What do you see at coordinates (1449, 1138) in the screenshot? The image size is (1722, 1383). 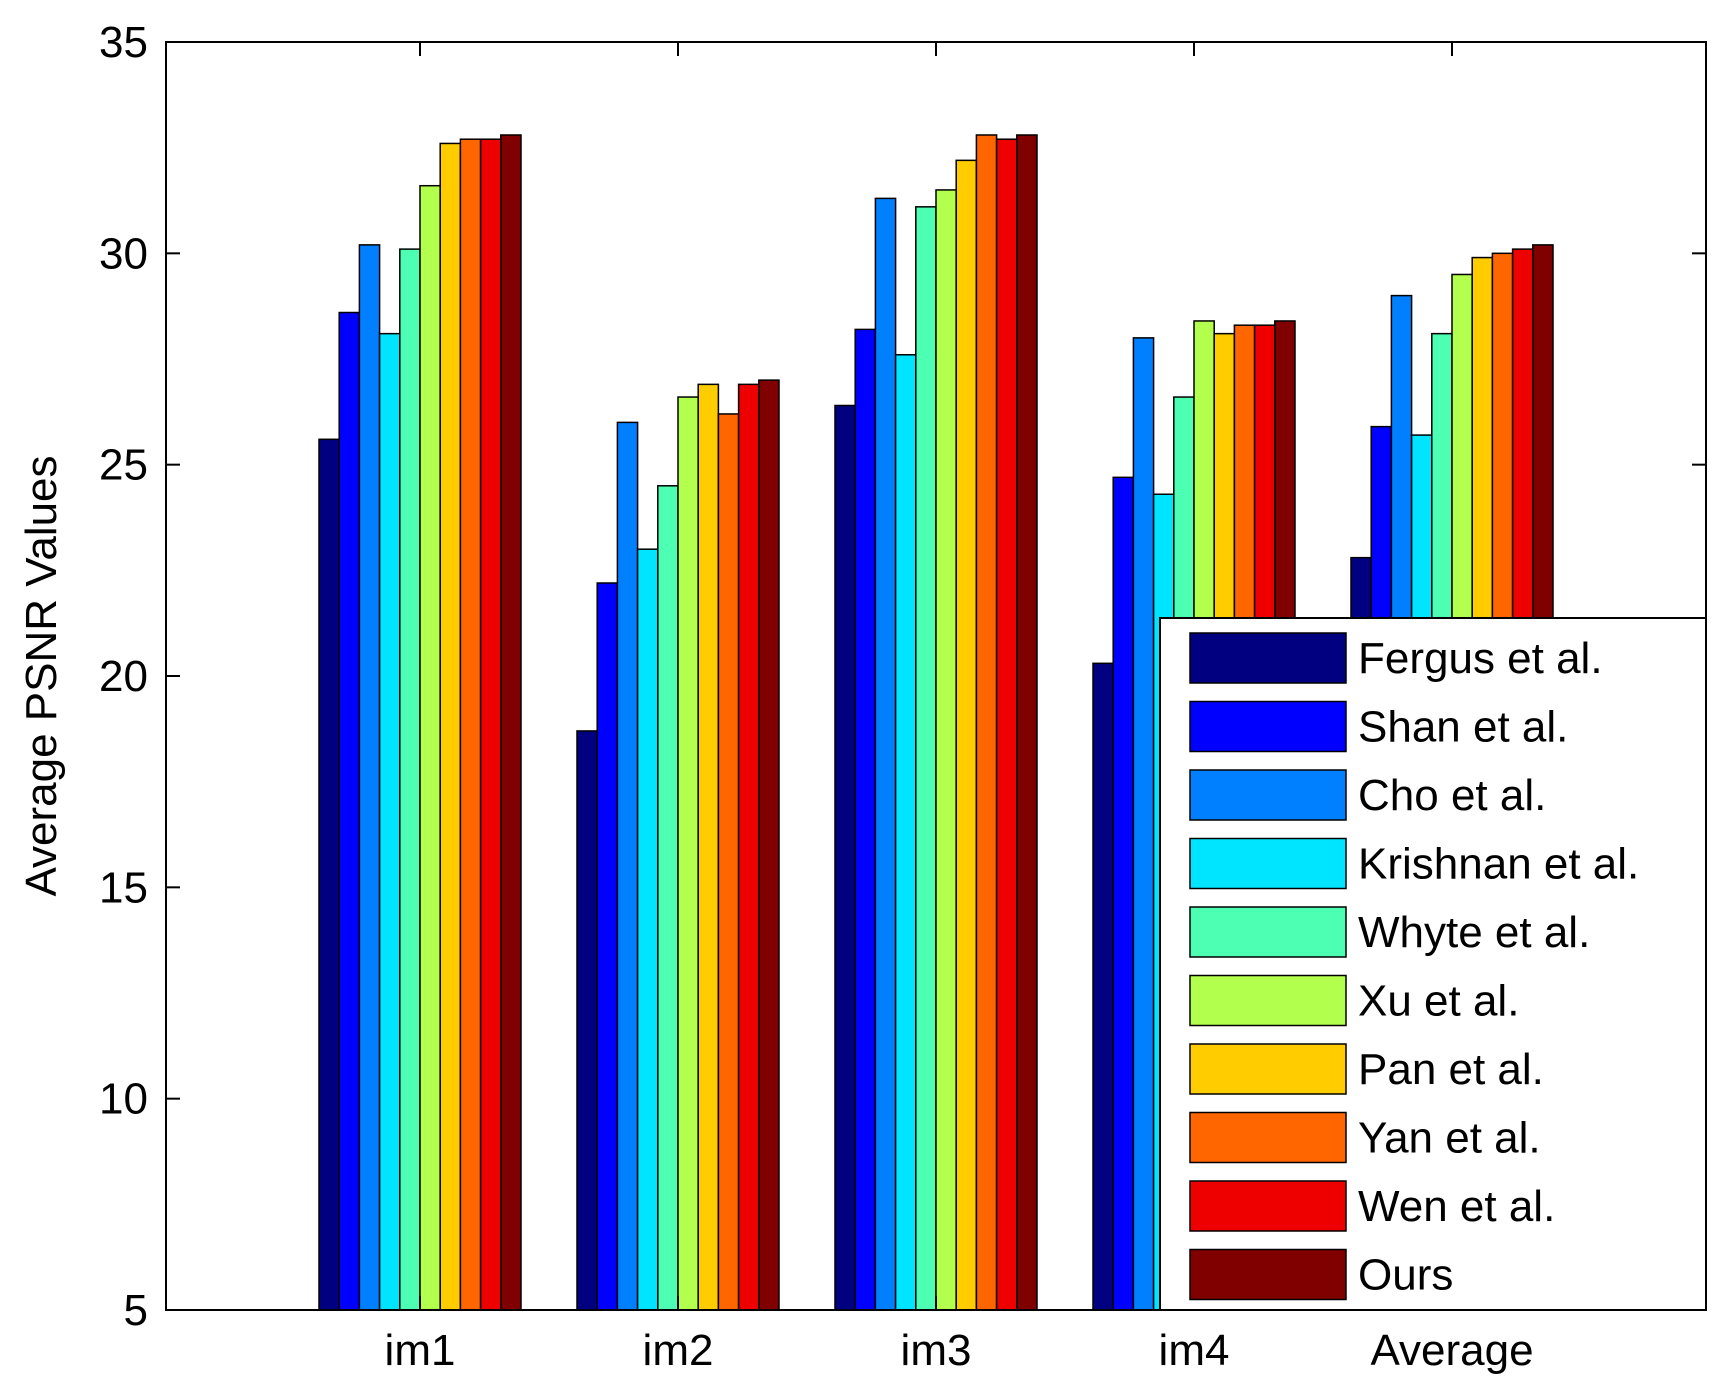 I see `legend-label: Yan et al.` at bounding box center [1449, 1138].